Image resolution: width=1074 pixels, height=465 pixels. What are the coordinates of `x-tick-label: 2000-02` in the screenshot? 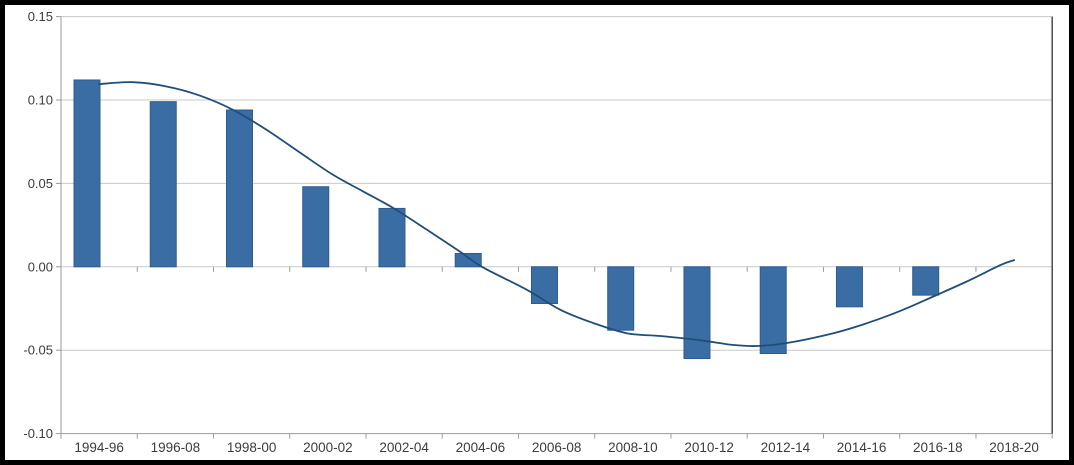 It's located at (328, 447).